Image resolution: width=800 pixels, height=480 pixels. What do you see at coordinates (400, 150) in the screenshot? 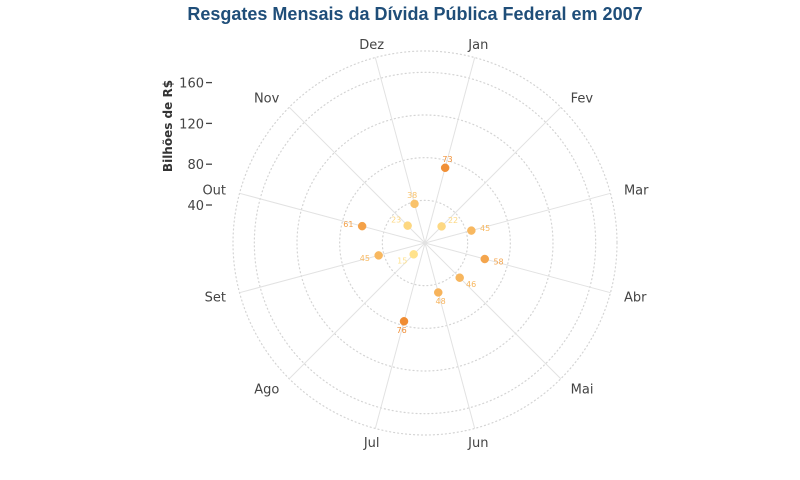
I see `spoke-dez` at bounding box center [400, 150].